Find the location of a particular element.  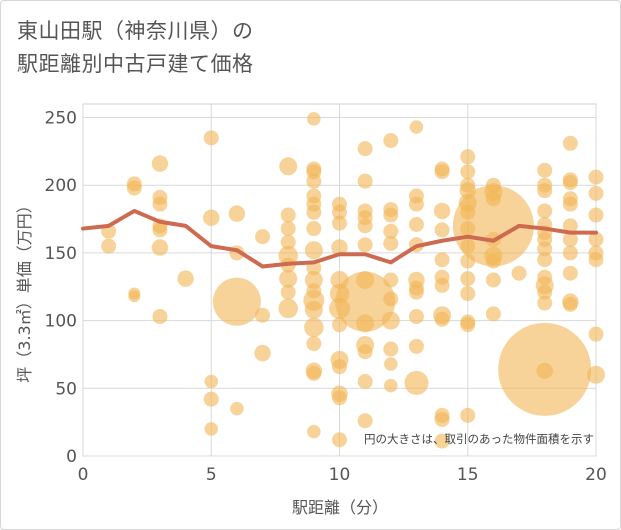

x-axis-title: 駅距離（分） is located at coordinates (340, 507).